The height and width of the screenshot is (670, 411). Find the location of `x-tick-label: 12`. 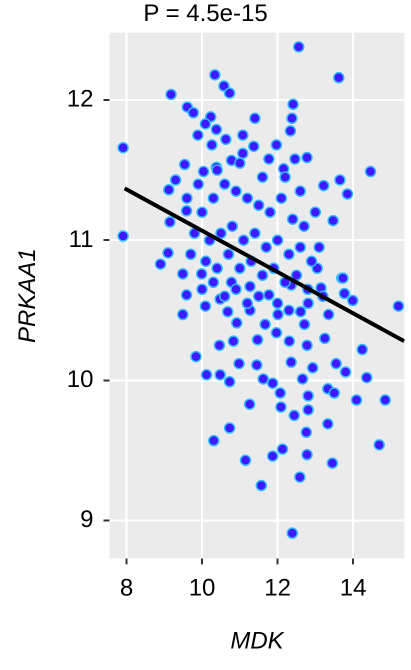

x-tick-label: 12 is located at coordinates (277, 588).